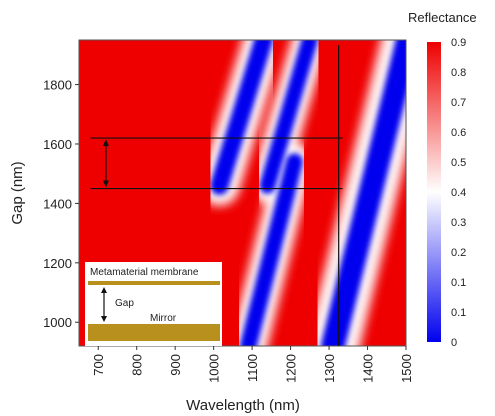 This screenshot has height=416, width=495. What do you see at coordinates (329, 368) in the screenshot?
I see `x-tick-label: 1300` at bounding box center [329, 368].